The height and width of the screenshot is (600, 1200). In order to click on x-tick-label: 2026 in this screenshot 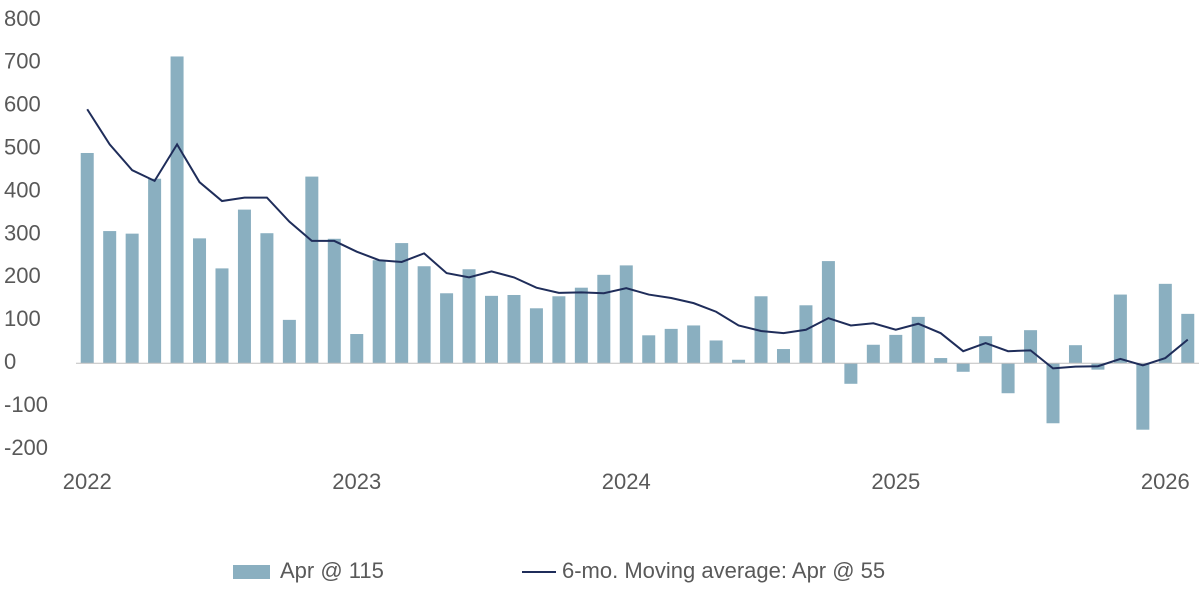, I will do `click(1165, 481)`.